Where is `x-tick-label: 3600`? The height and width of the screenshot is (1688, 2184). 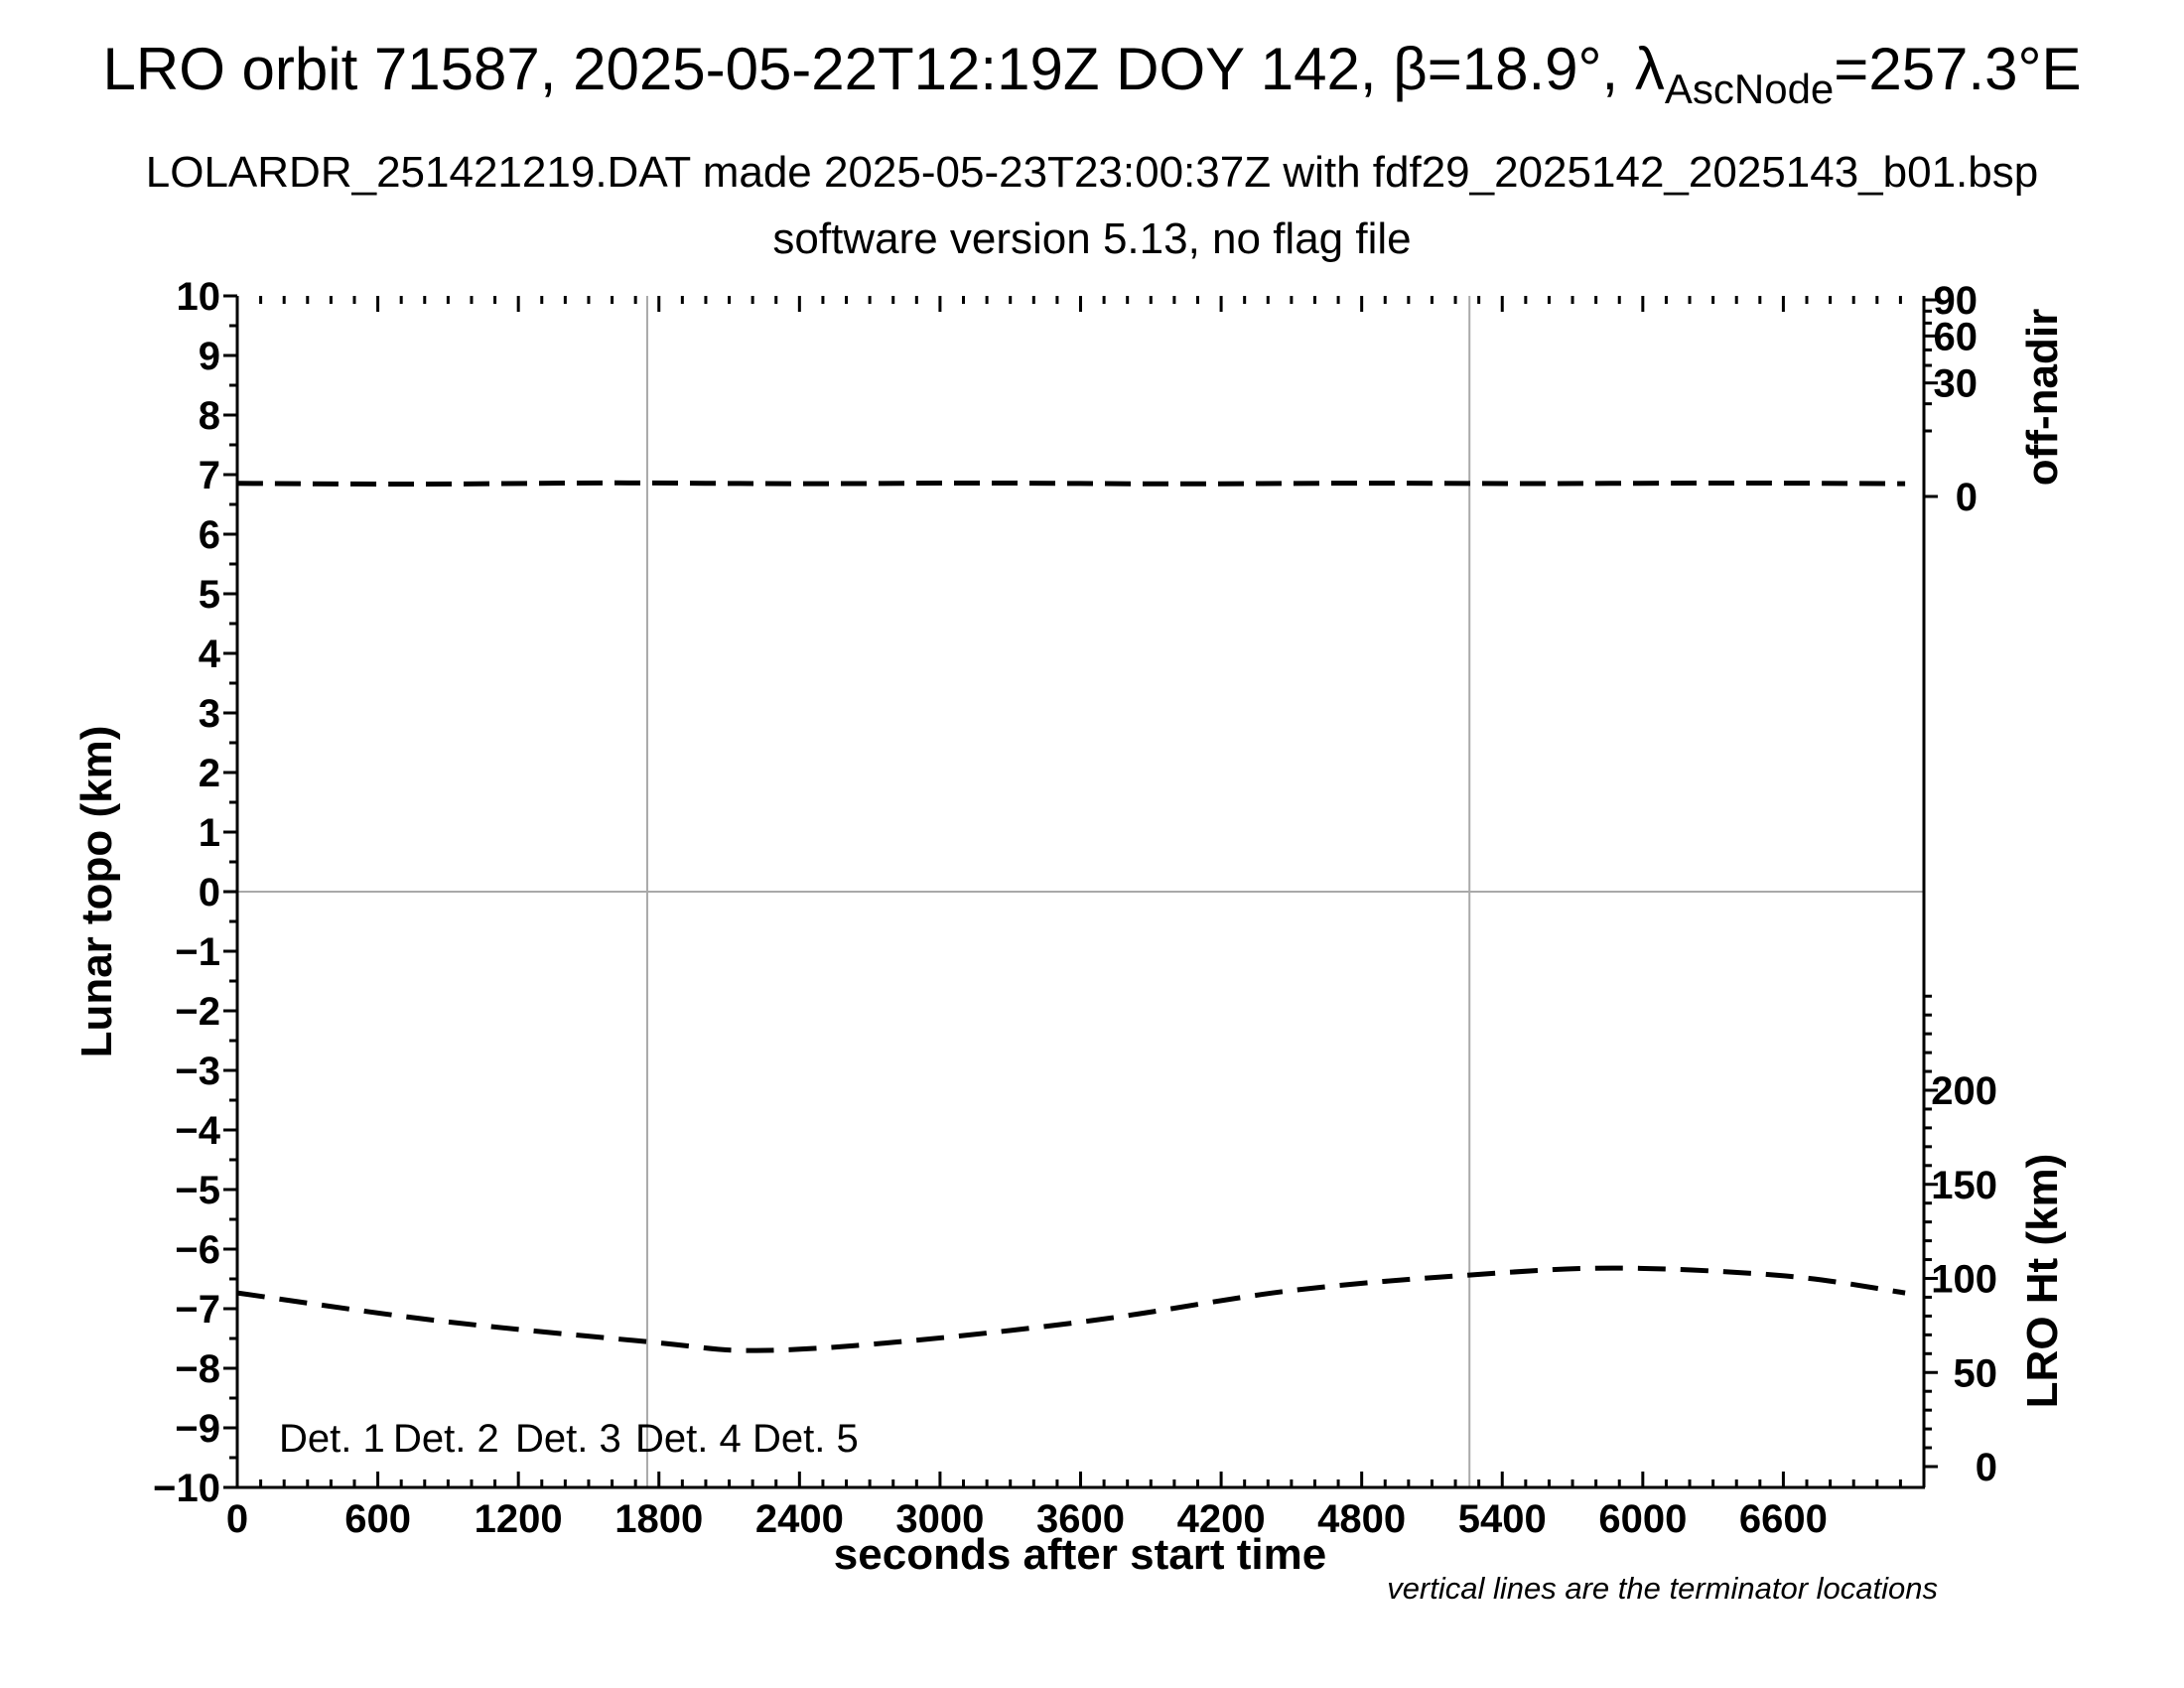 x-tick-label: 3600 is located at coordinates (1080, 1519).